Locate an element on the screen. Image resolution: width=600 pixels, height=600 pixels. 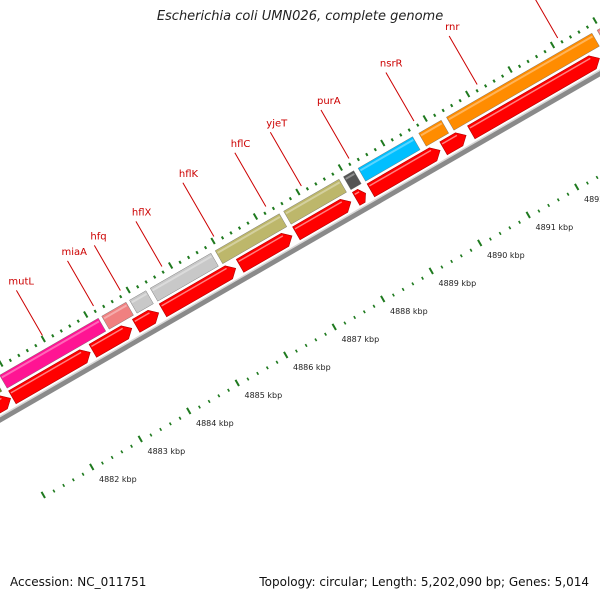
leader-line-rlmB is located at coordinates (547, 19).